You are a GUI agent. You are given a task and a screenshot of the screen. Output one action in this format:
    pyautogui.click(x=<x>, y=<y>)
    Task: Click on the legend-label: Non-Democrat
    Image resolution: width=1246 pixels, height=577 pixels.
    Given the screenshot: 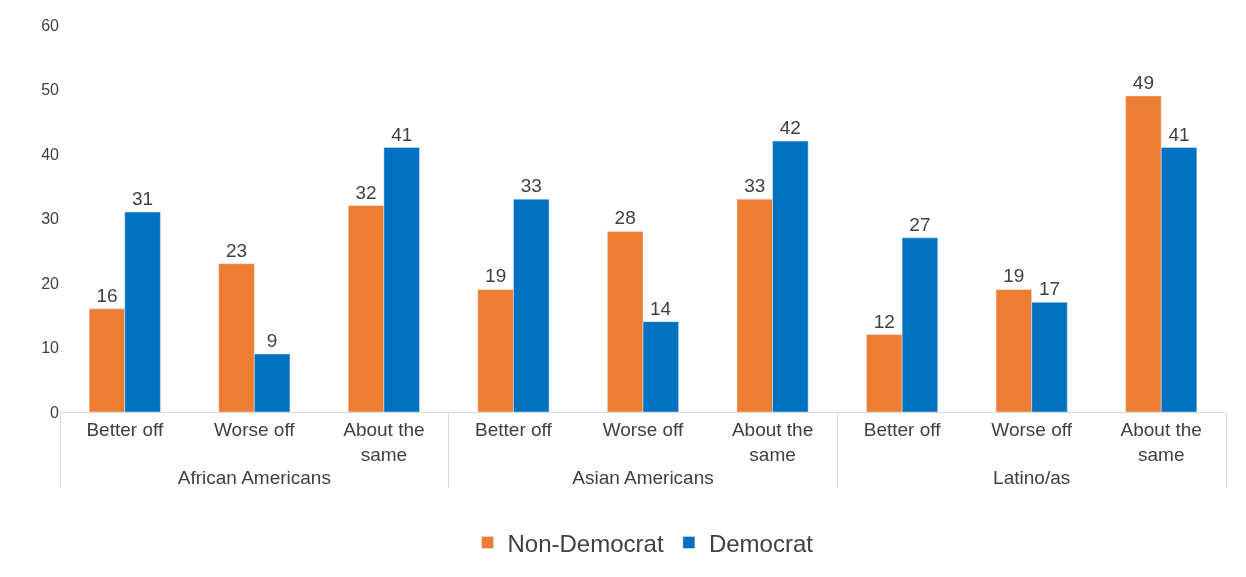 What is the action you would take?
    pyautogui.click(x=585, y=543)
    